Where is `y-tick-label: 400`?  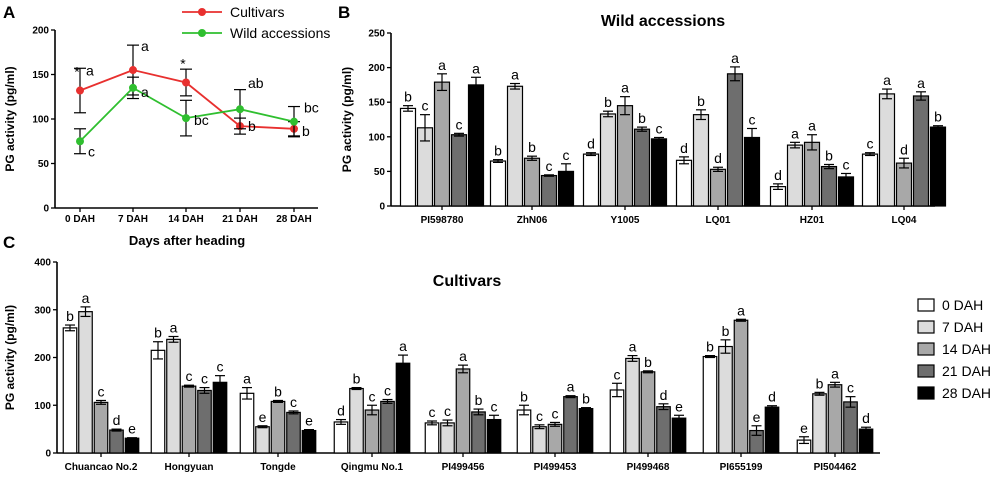
y-tick-label: 400 is located at coordinates (42, 263).